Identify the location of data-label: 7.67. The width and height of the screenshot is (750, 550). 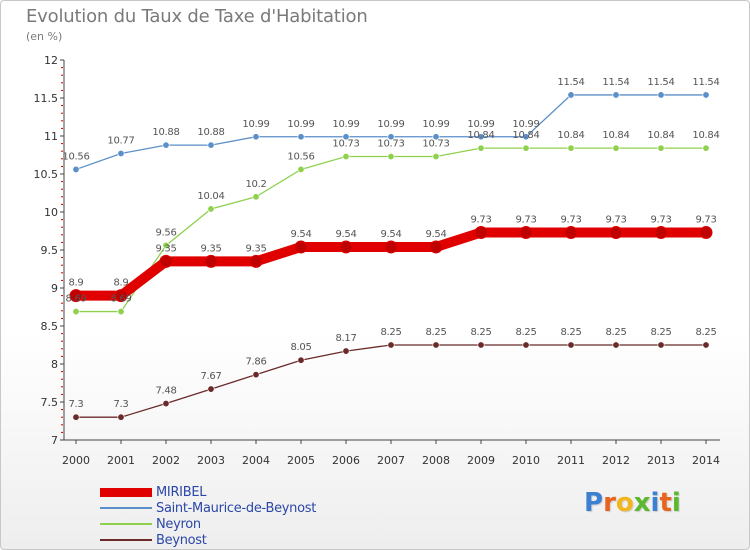
(210, 376).